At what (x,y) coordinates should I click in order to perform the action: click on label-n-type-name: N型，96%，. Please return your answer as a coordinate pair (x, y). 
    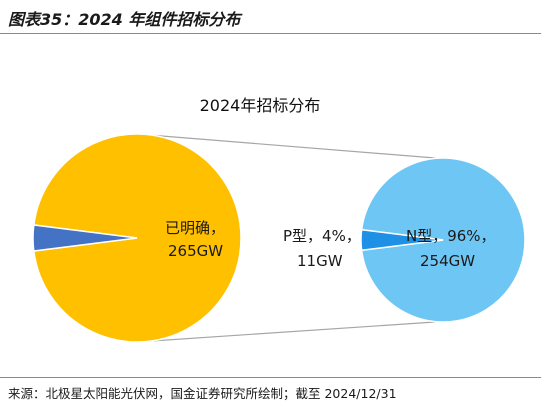
    Looking at the image, I should click on (451, 236).